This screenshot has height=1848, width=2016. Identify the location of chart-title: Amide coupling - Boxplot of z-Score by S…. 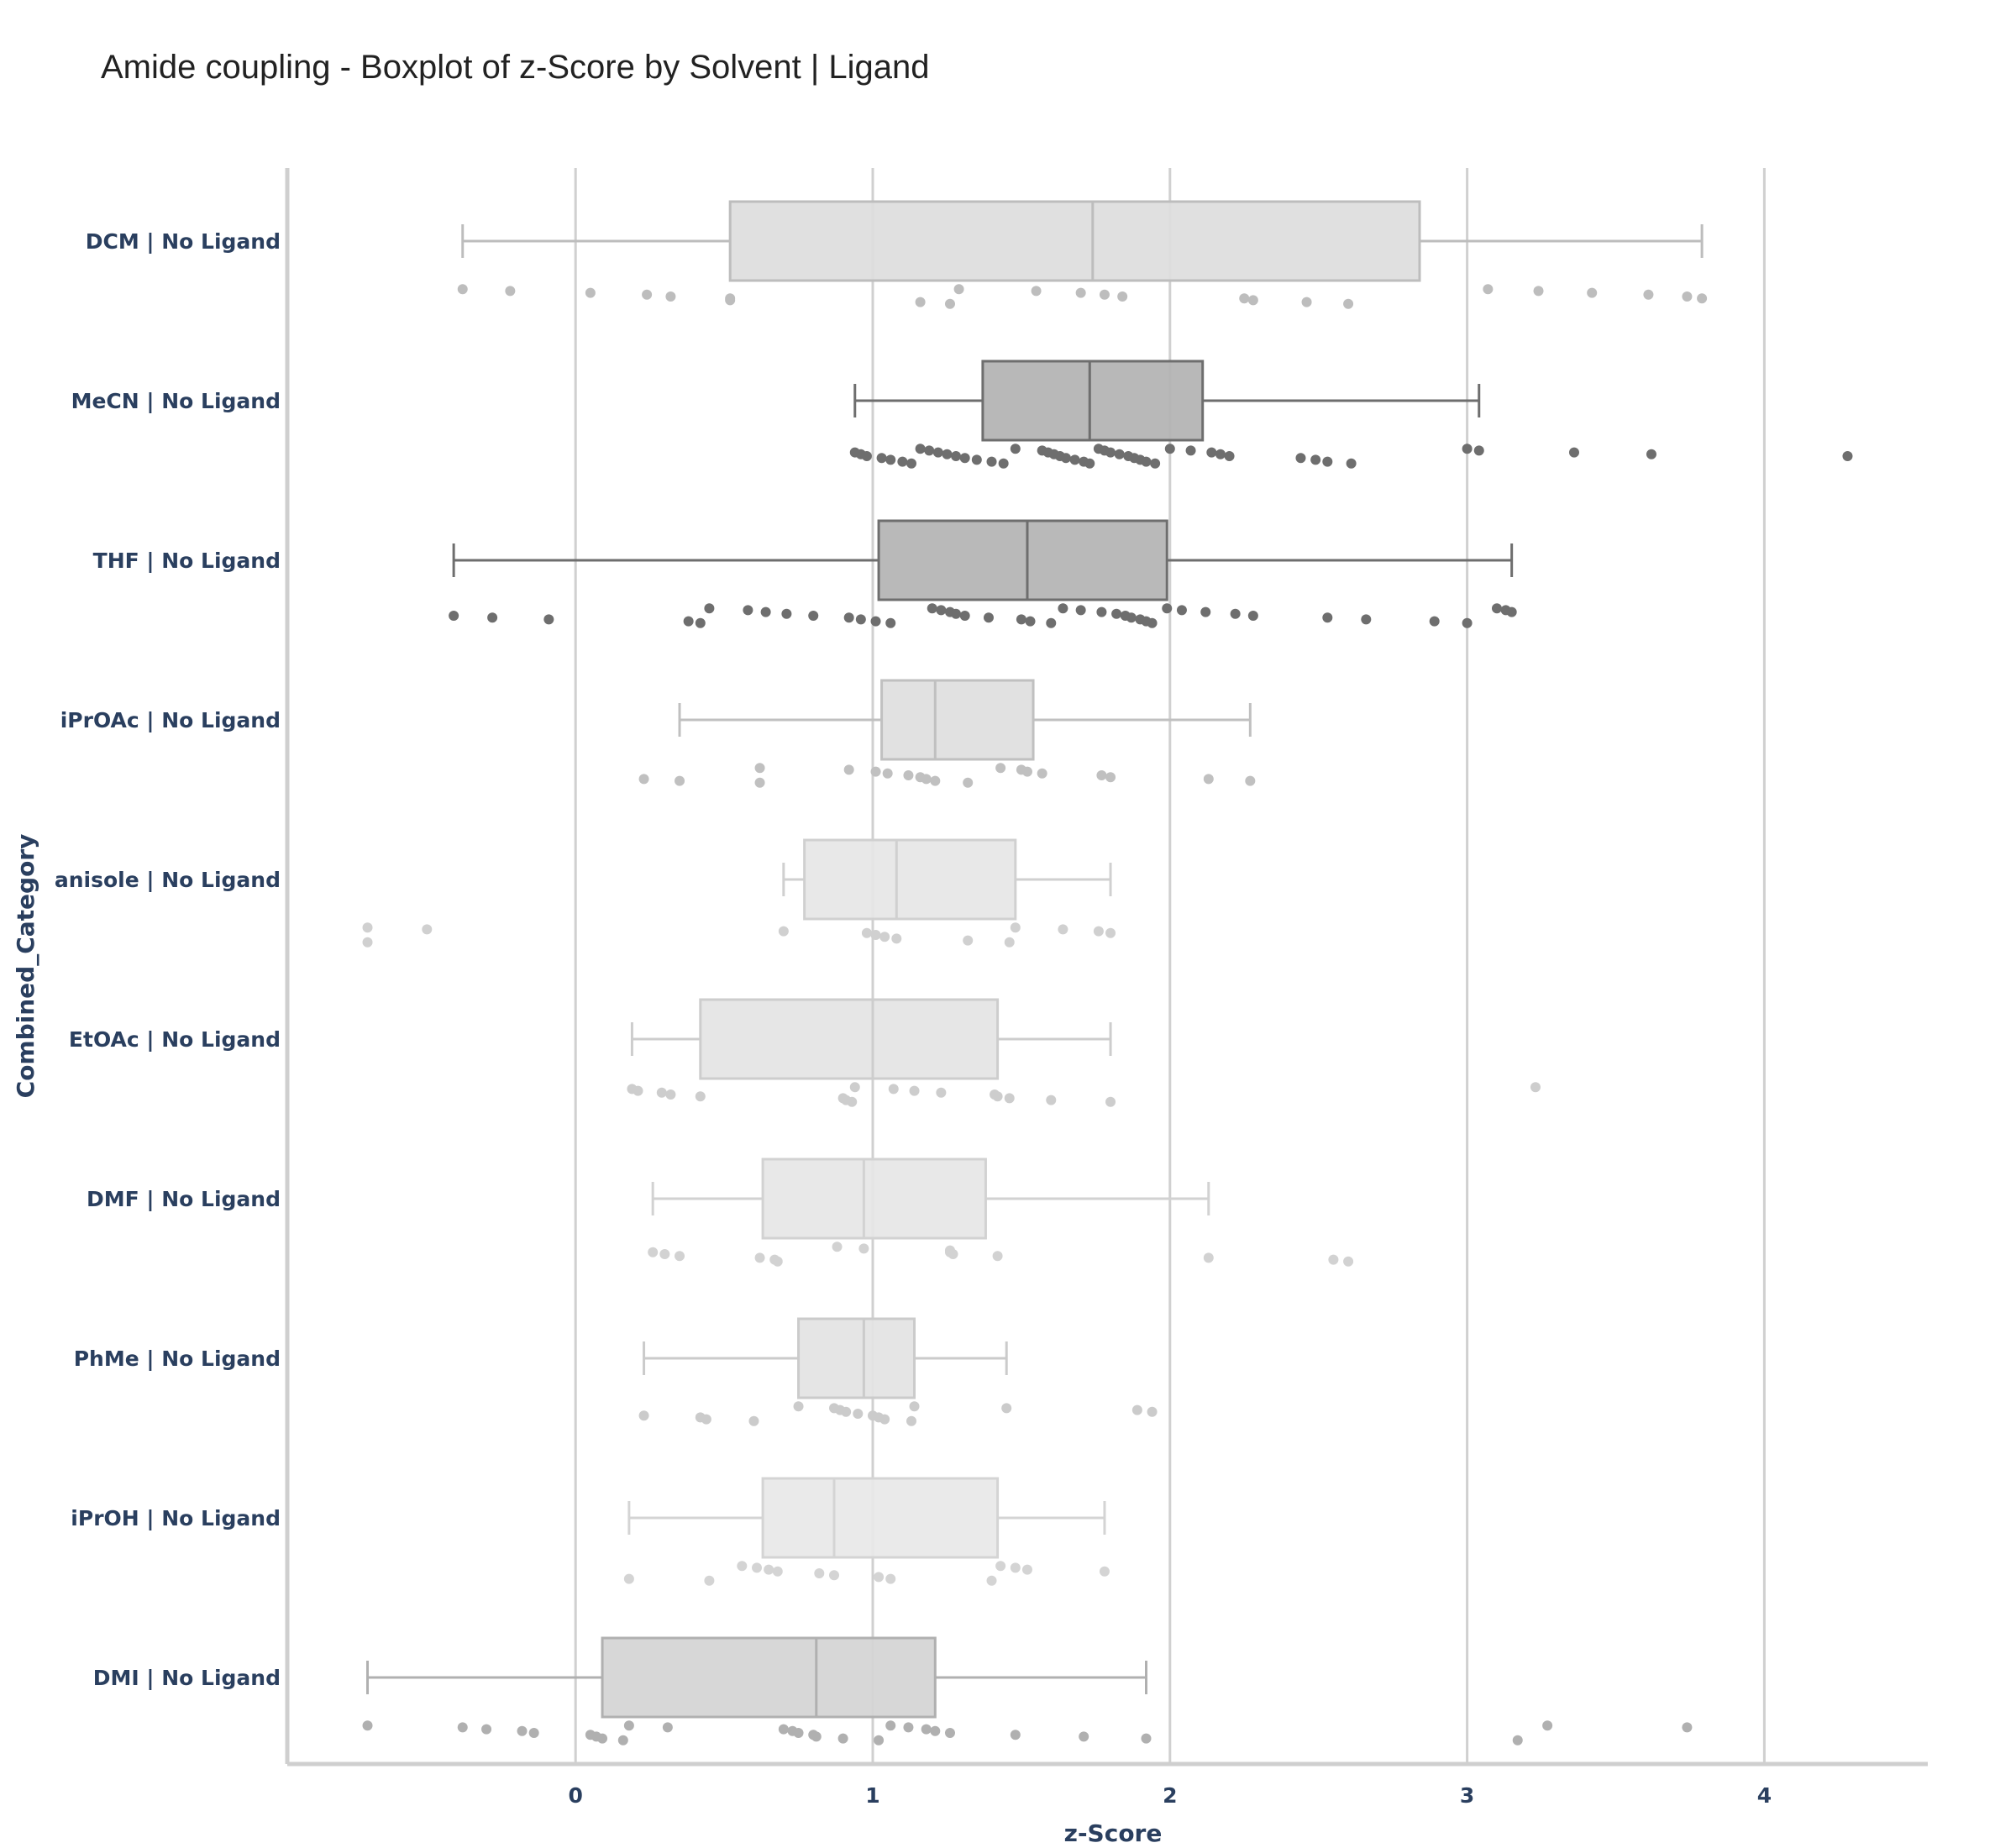
(515, 67).